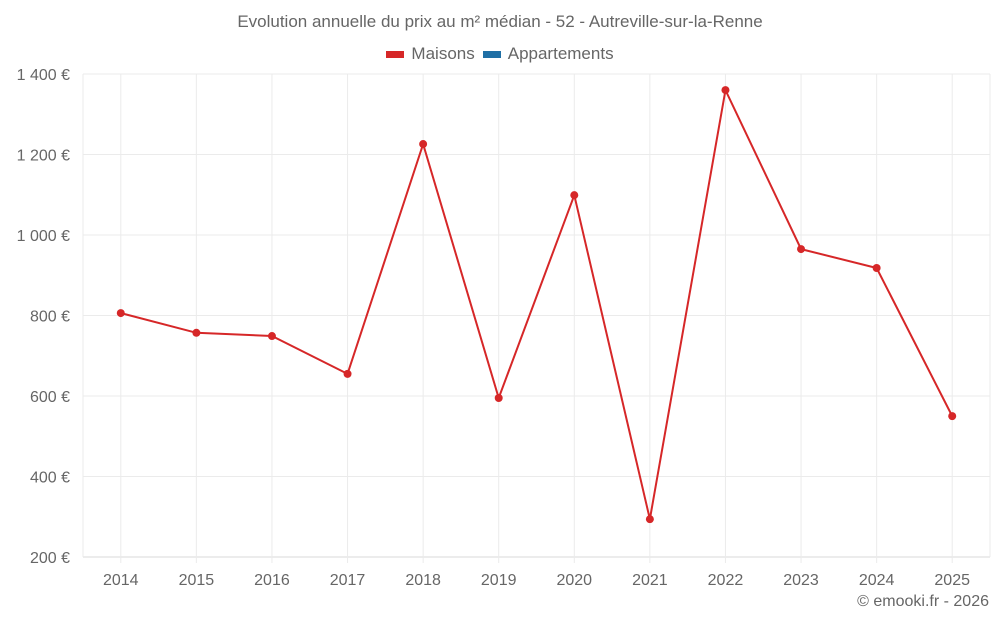 Image resolution: width=1000 pixels, height=625 pixels. What do you see at coordinates (43, 156) in the screenshot?
I see `y-axis-tick-label: 1 200 €` at bounding box center [43, 156].